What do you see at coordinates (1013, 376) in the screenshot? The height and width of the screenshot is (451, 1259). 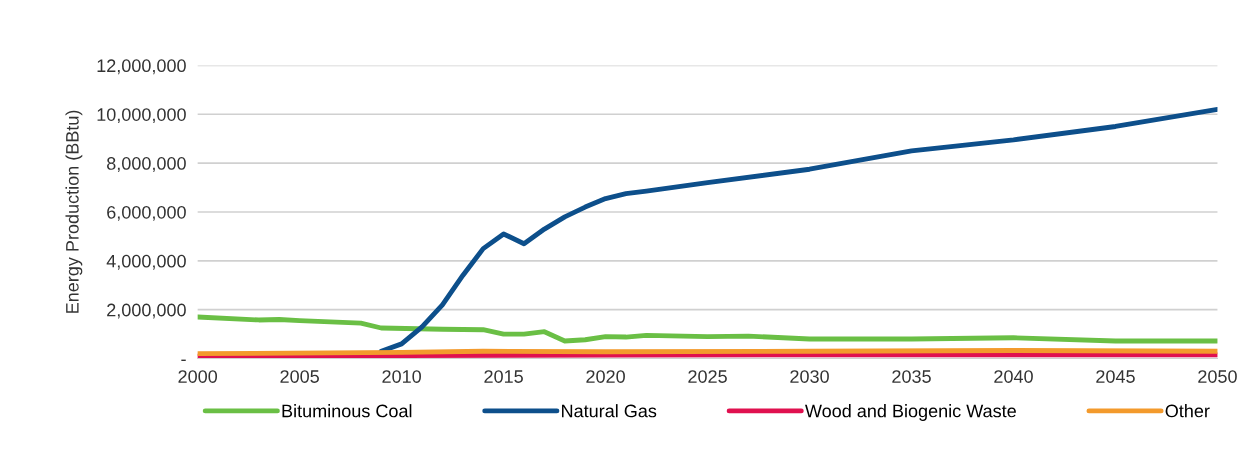 I see `x-tick-label: 2040` at bounding box center [1013, 376].